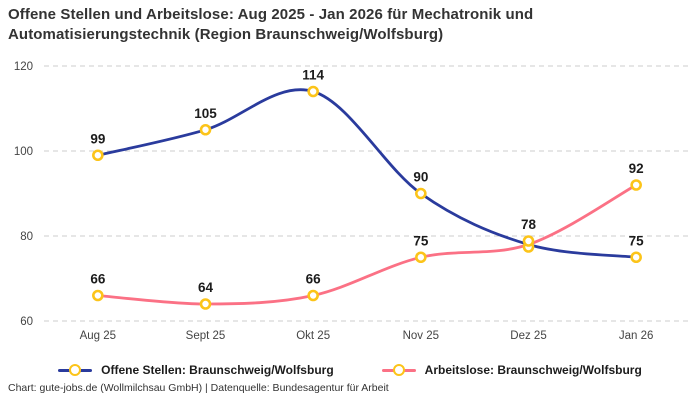  I want to click on data-point-label: 99, so click(97, 138).